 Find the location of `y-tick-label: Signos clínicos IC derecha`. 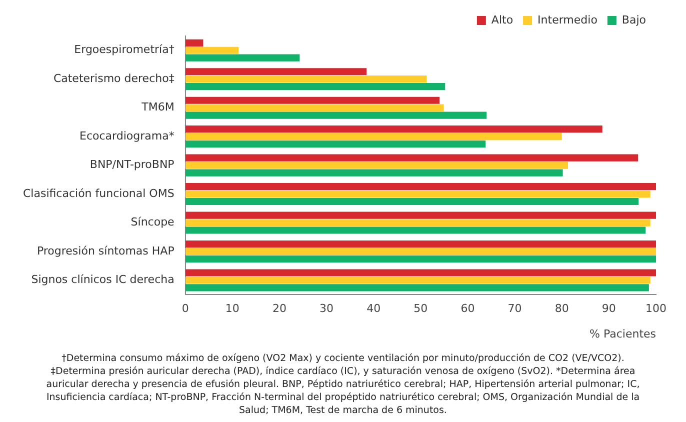

y-tick-label: Signos clínicos IC derecha is located at coordinates (102, 279).